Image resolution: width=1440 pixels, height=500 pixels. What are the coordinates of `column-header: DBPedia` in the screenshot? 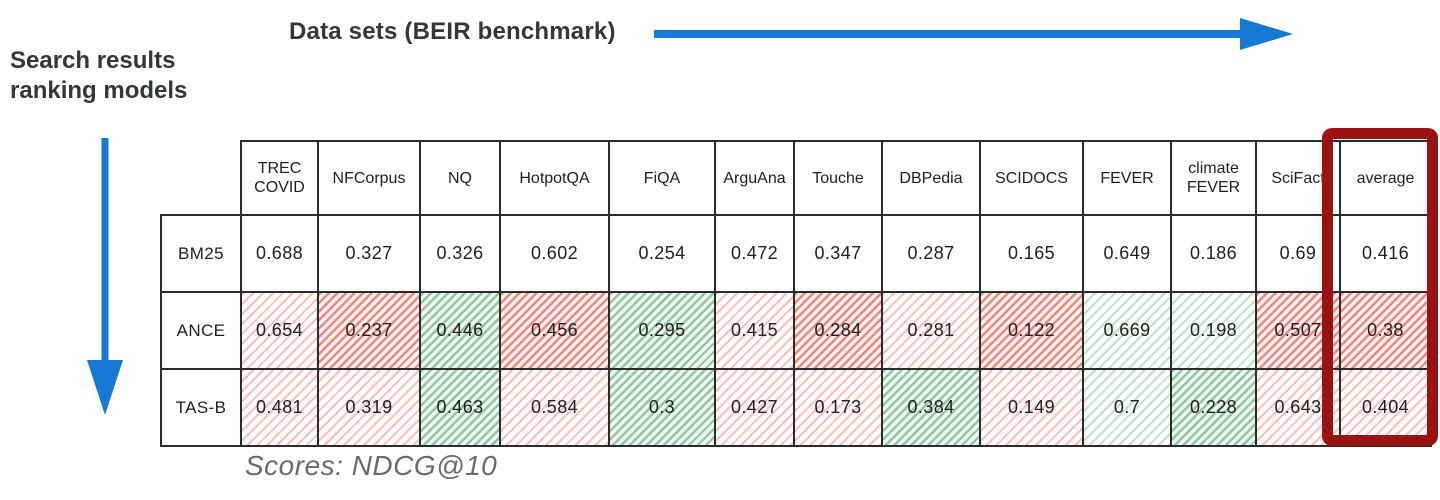 It's located at (931, 178).